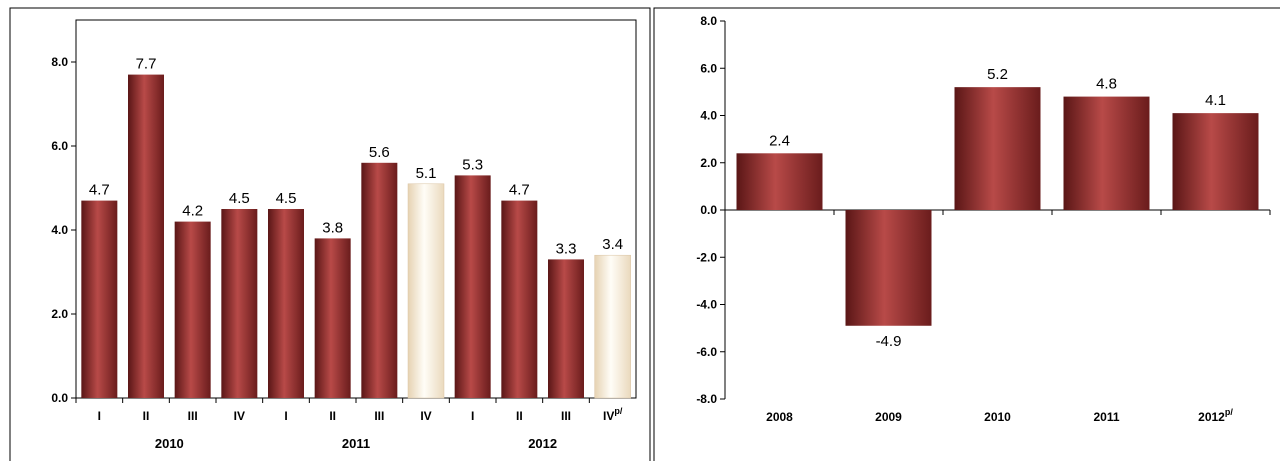 The height and width of the screenshot is (461, 1280). I want to click on left-data-label: 5.6, so click(379, 152).